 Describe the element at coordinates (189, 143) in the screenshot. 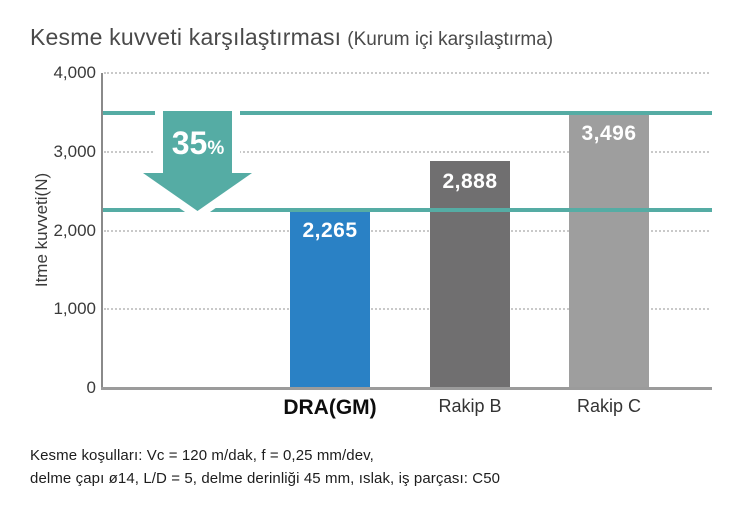

I see `reduction-value: 35` at that location.